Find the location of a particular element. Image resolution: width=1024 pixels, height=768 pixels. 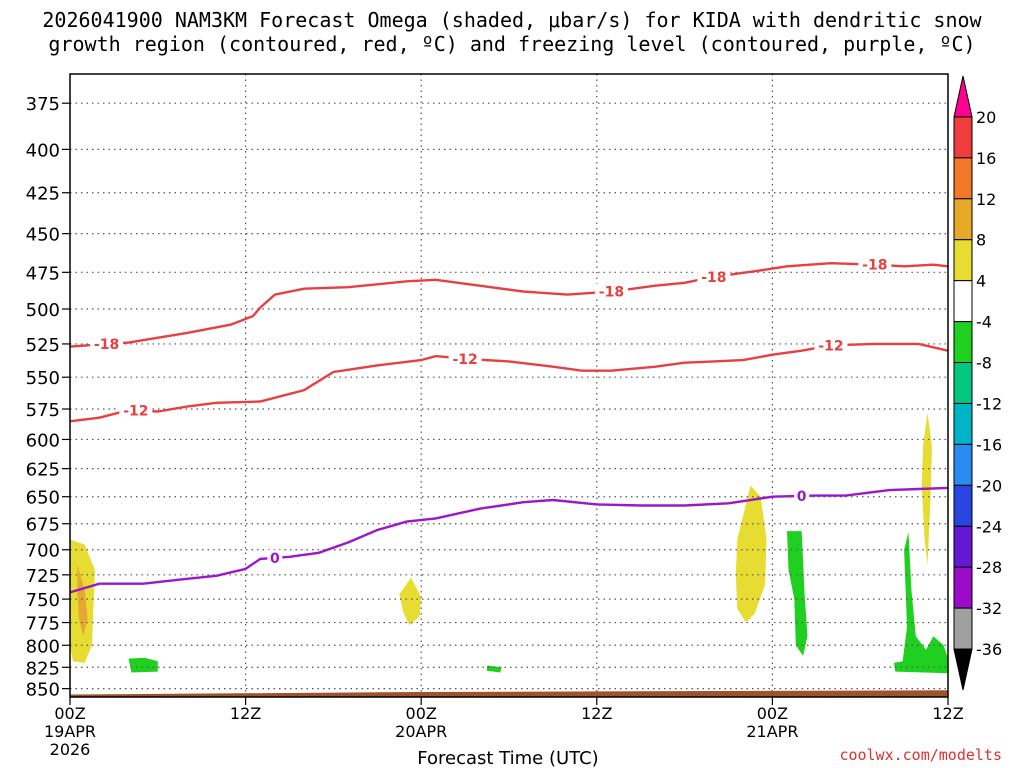

y-tick-label-575: 575 is located at coordinates (43, 410).